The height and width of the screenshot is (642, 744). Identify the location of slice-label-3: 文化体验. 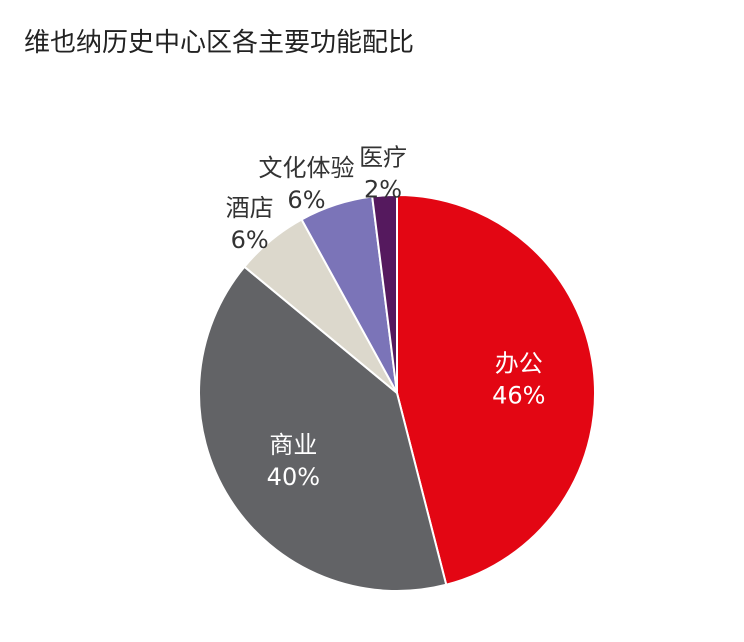
(306, 168).